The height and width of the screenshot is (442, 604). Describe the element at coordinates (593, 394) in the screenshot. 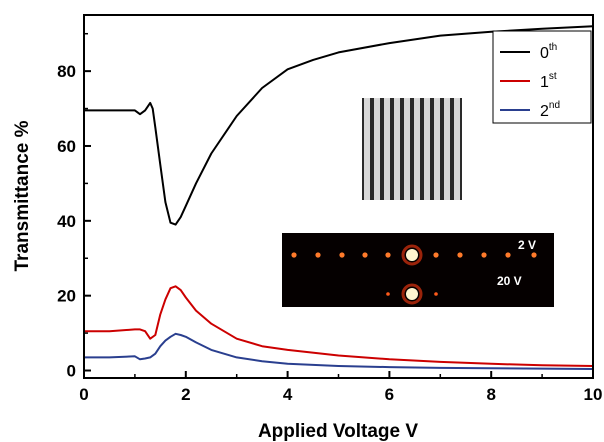

I see `x-tick-label: 10` at that location.